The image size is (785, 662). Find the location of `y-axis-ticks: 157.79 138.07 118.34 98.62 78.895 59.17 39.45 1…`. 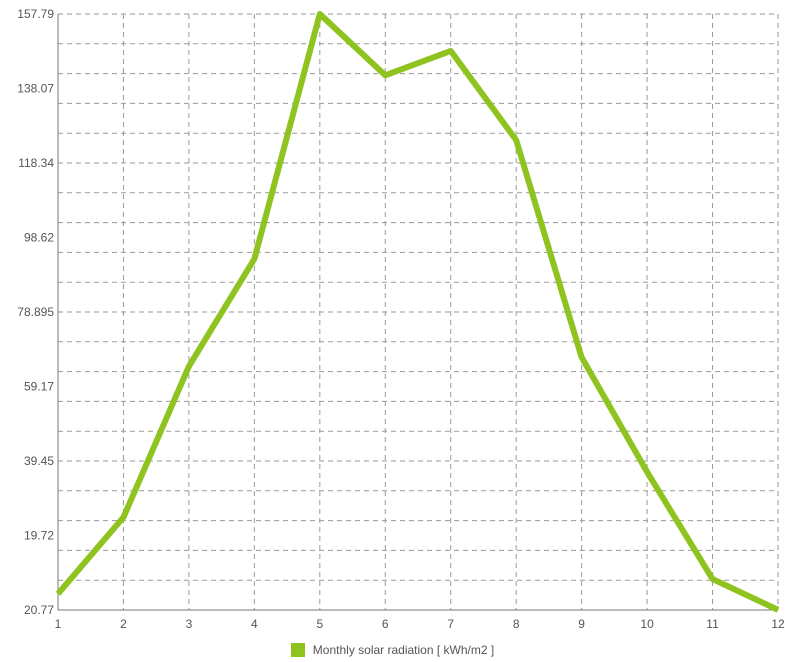

y-axis-ticks: 157.79 138.07 118.34 98.62 78.895 59.17 39.45 1… is located at coordinates (35, 312).